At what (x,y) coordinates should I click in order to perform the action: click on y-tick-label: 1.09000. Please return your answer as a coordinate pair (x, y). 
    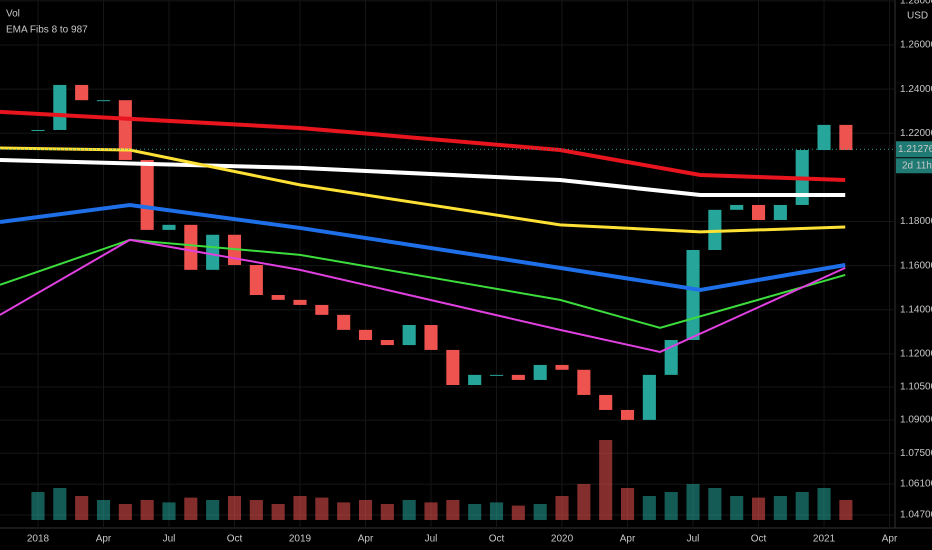
    Looking at the image, I should click on (916, 420).